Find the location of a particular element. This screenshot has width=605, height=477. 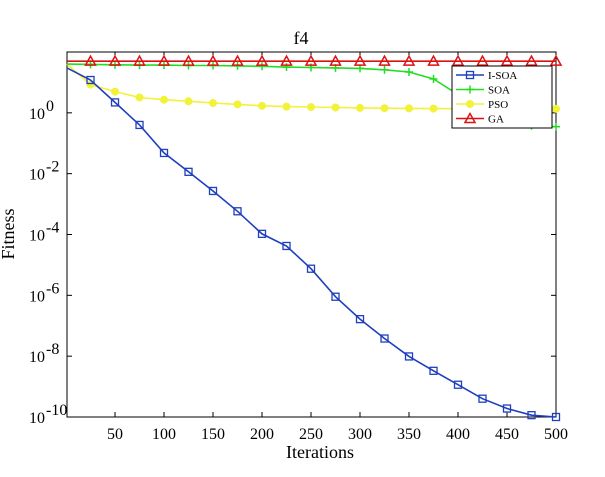

x-tick-label: 50 is located at coordinates (115, 434).